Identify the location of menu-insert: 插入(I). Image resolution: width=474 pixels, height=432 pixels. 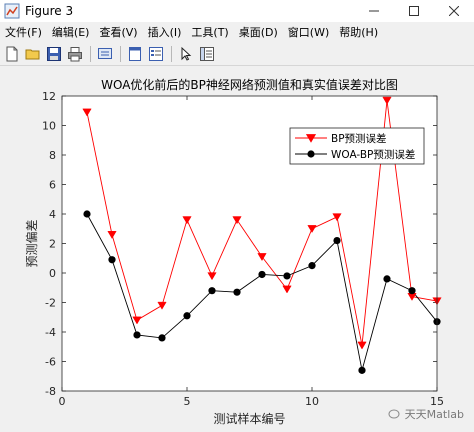
(164, 32).